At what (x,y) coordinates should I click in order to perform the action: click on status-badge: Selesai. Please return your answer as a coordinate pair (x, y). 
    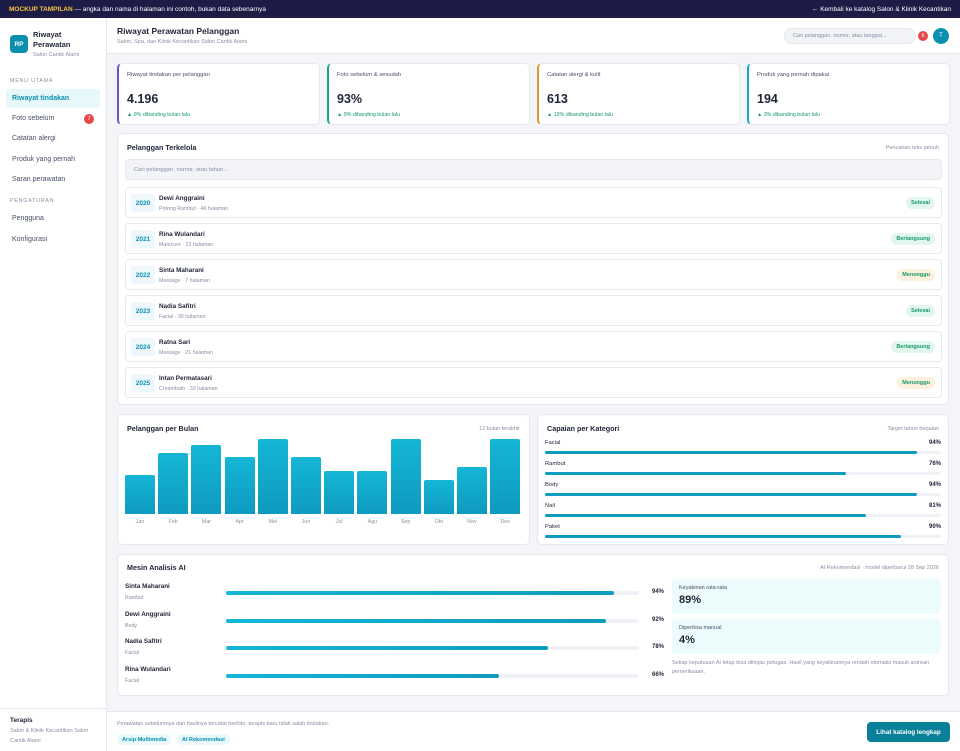
    Looking at the image, I should click on (920, 203).